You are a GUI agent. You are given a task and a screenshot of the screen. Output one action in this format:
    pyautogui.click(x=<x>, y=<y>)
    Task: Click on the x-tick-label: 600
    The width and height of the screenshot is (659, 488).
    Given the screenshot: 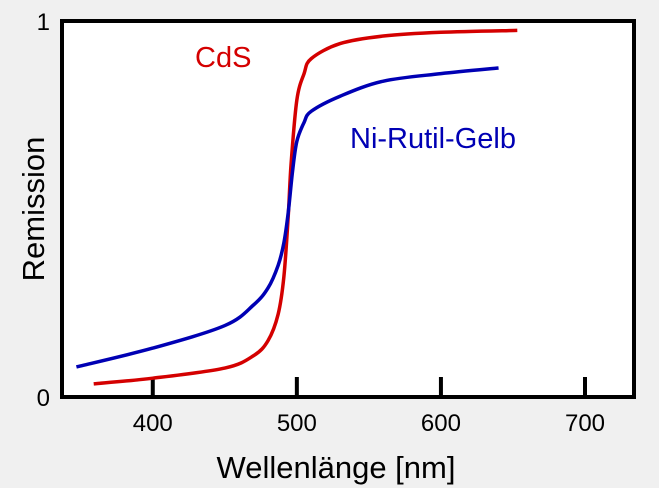 What is the action you would take?
    pyautogui.click(x=441, y=423)
    